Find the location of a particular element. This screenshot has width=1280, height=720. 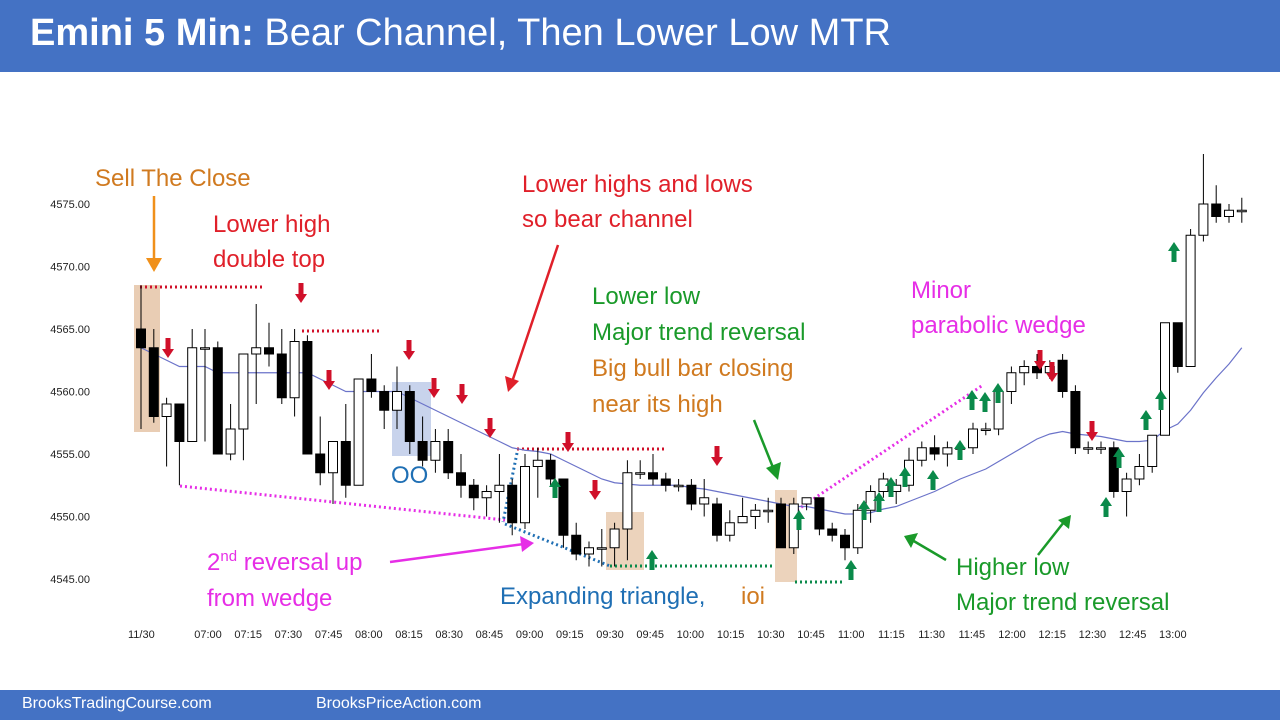

y-tick-label: 4560.00 is located at coordinates (70, 393).